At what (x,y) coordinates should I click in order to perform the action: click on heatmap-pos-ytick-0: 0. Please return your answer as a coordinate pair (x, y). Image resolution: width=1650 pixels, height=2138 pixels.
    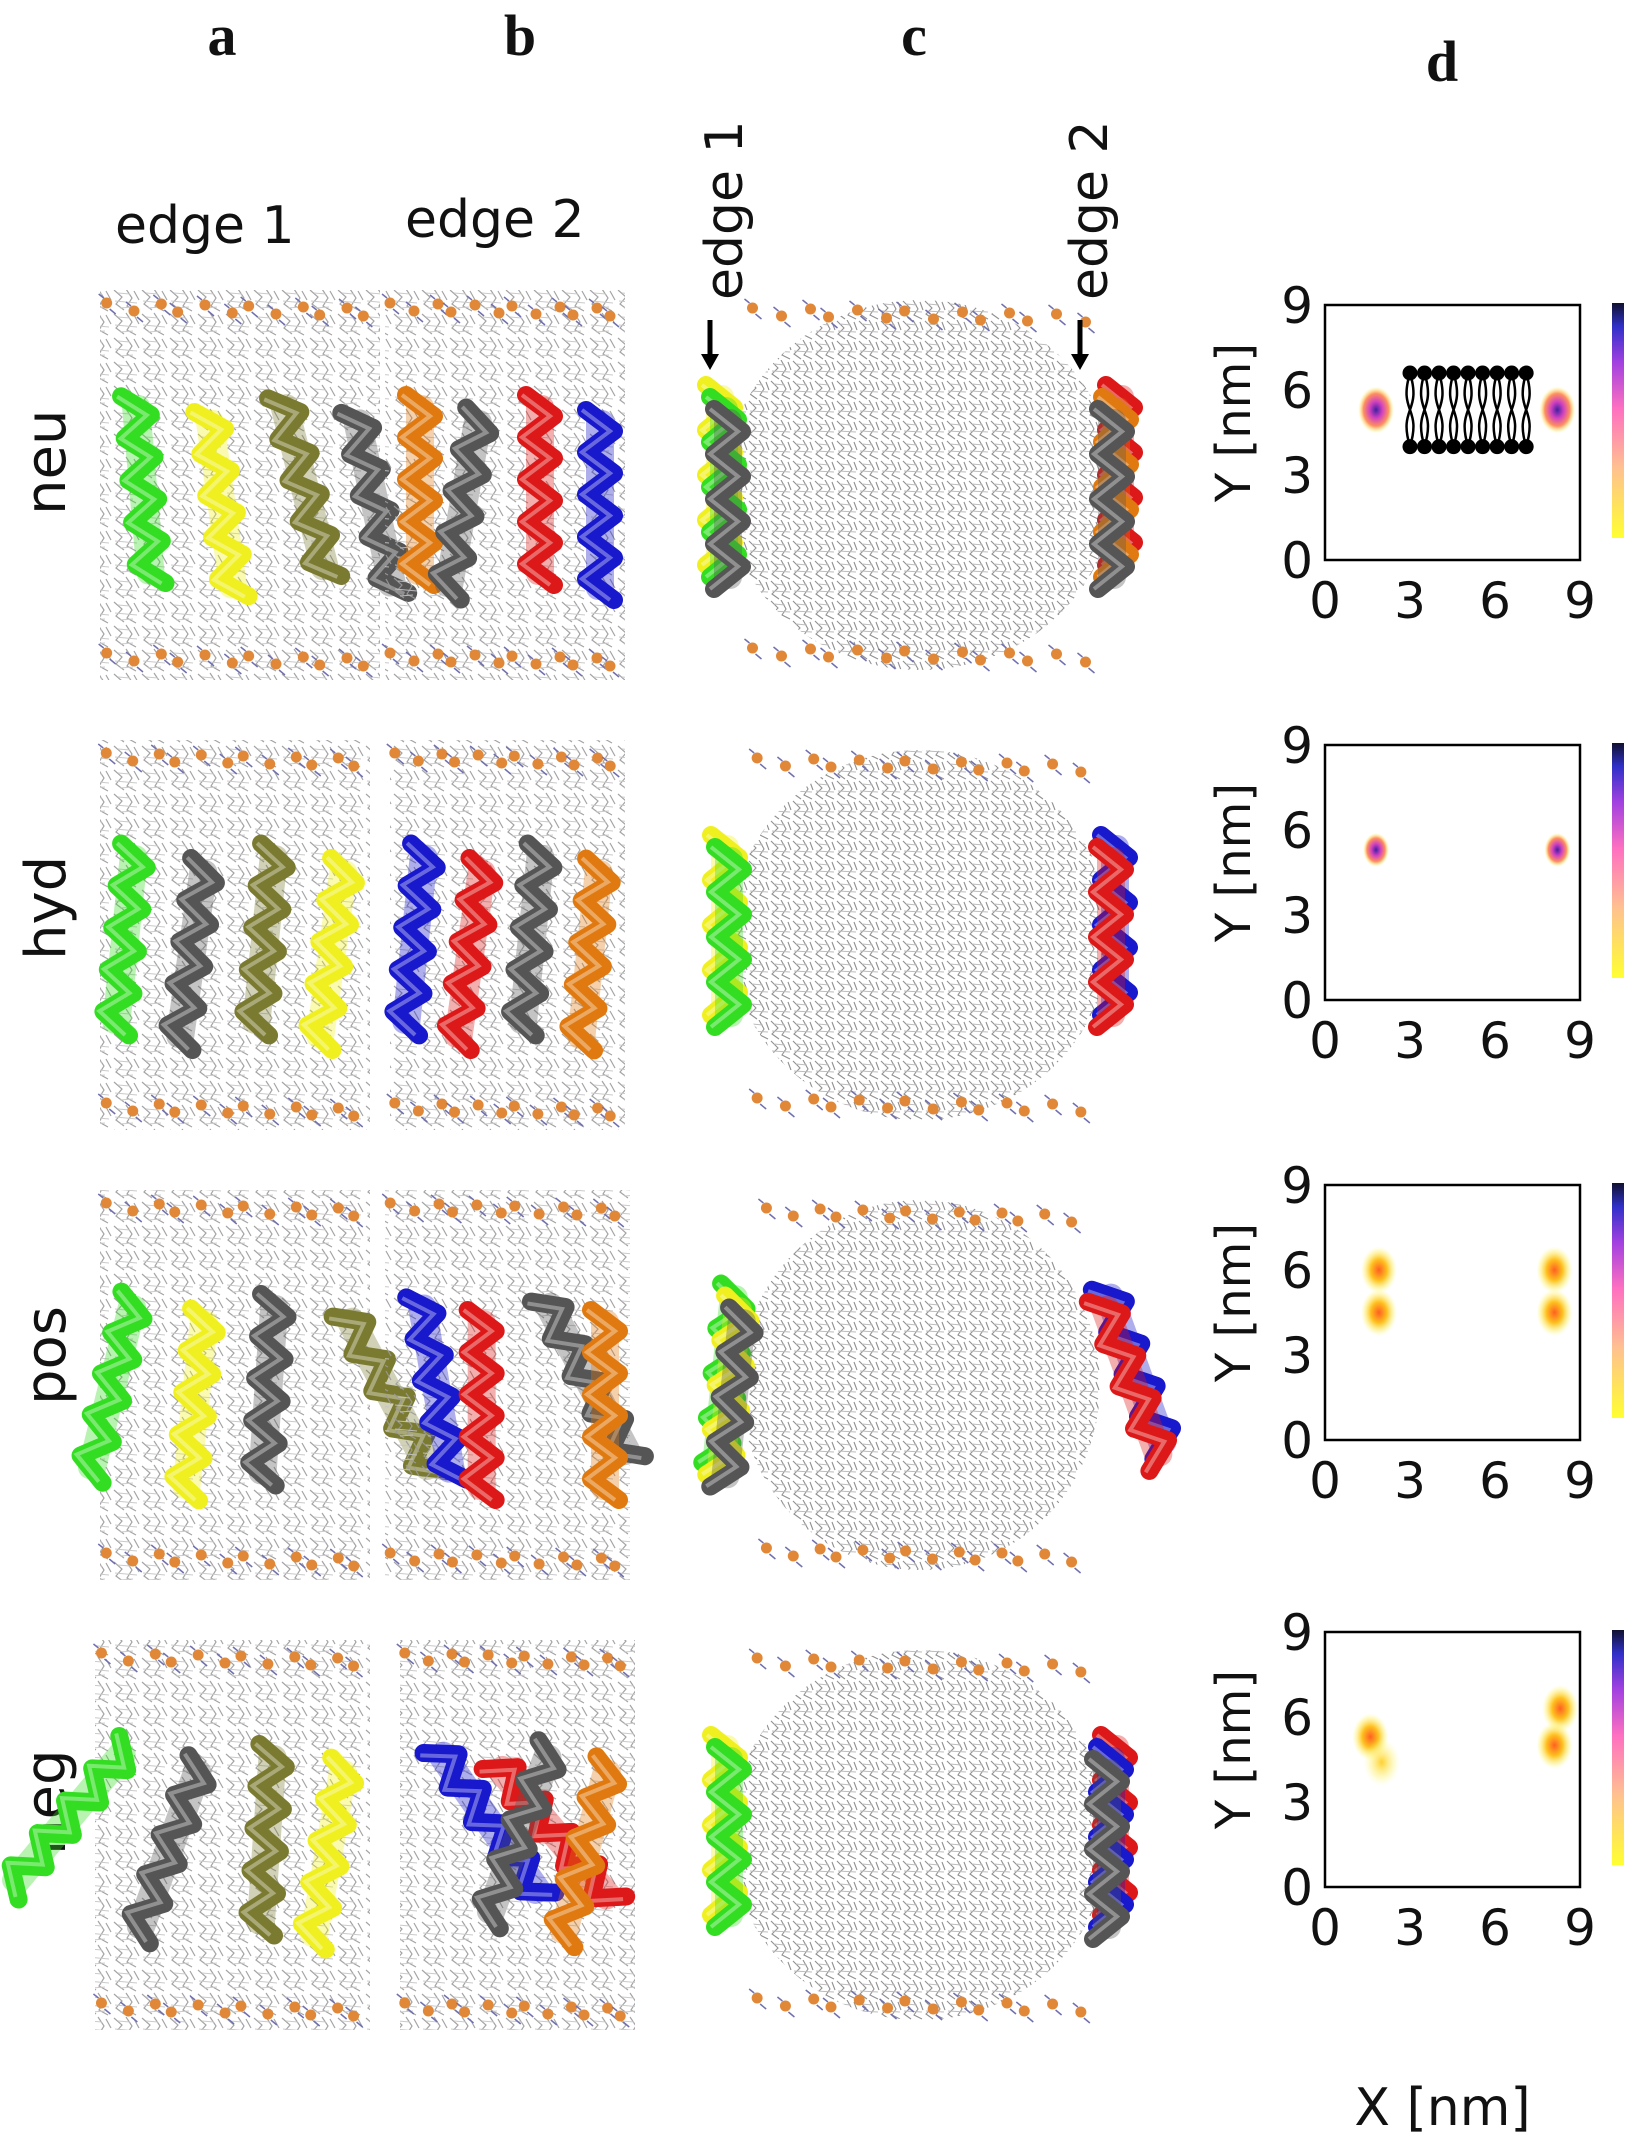
    Looking at the image, I should click on (1297, 1441).